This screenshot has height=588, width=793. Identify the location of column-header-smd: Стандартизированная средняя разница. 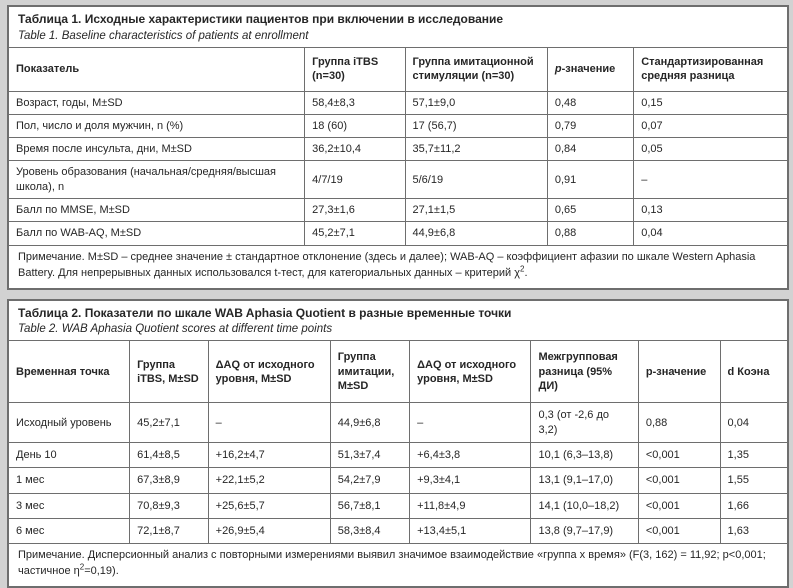
(710, 69).